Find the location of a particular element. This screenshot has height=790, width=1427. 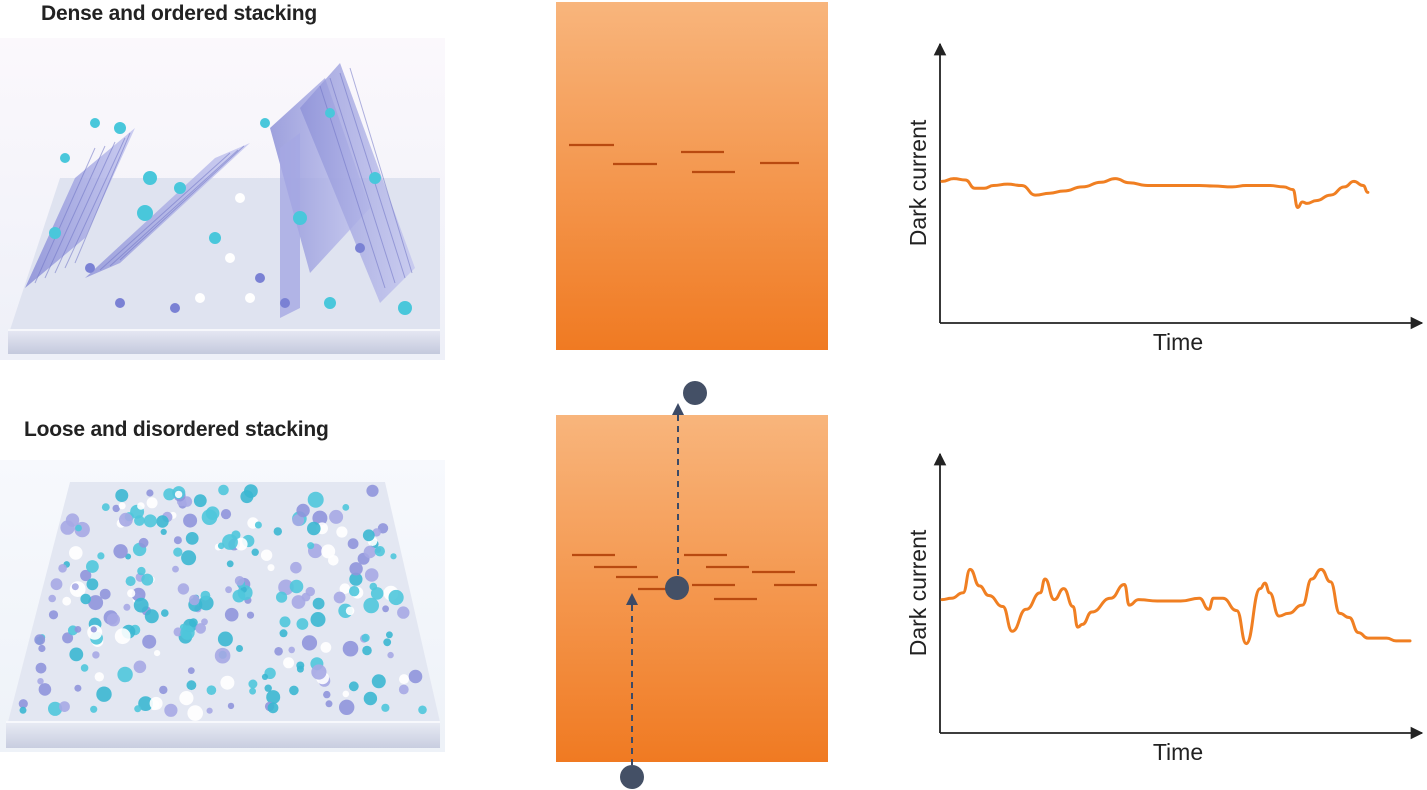

dark-current-chart-disordered: Dark current Time is located at coordinates (1164, 608).